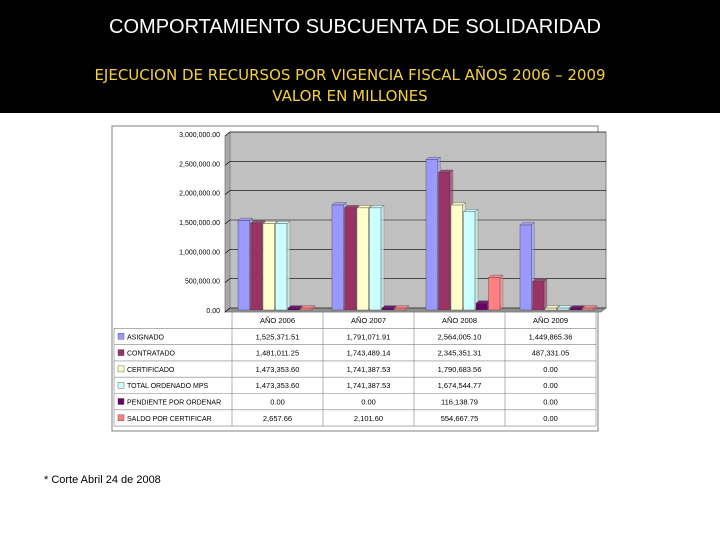 The height and width of the screenshot is (540, 720). I want to click on y-tick-label: 0.00, so click(213, 311).